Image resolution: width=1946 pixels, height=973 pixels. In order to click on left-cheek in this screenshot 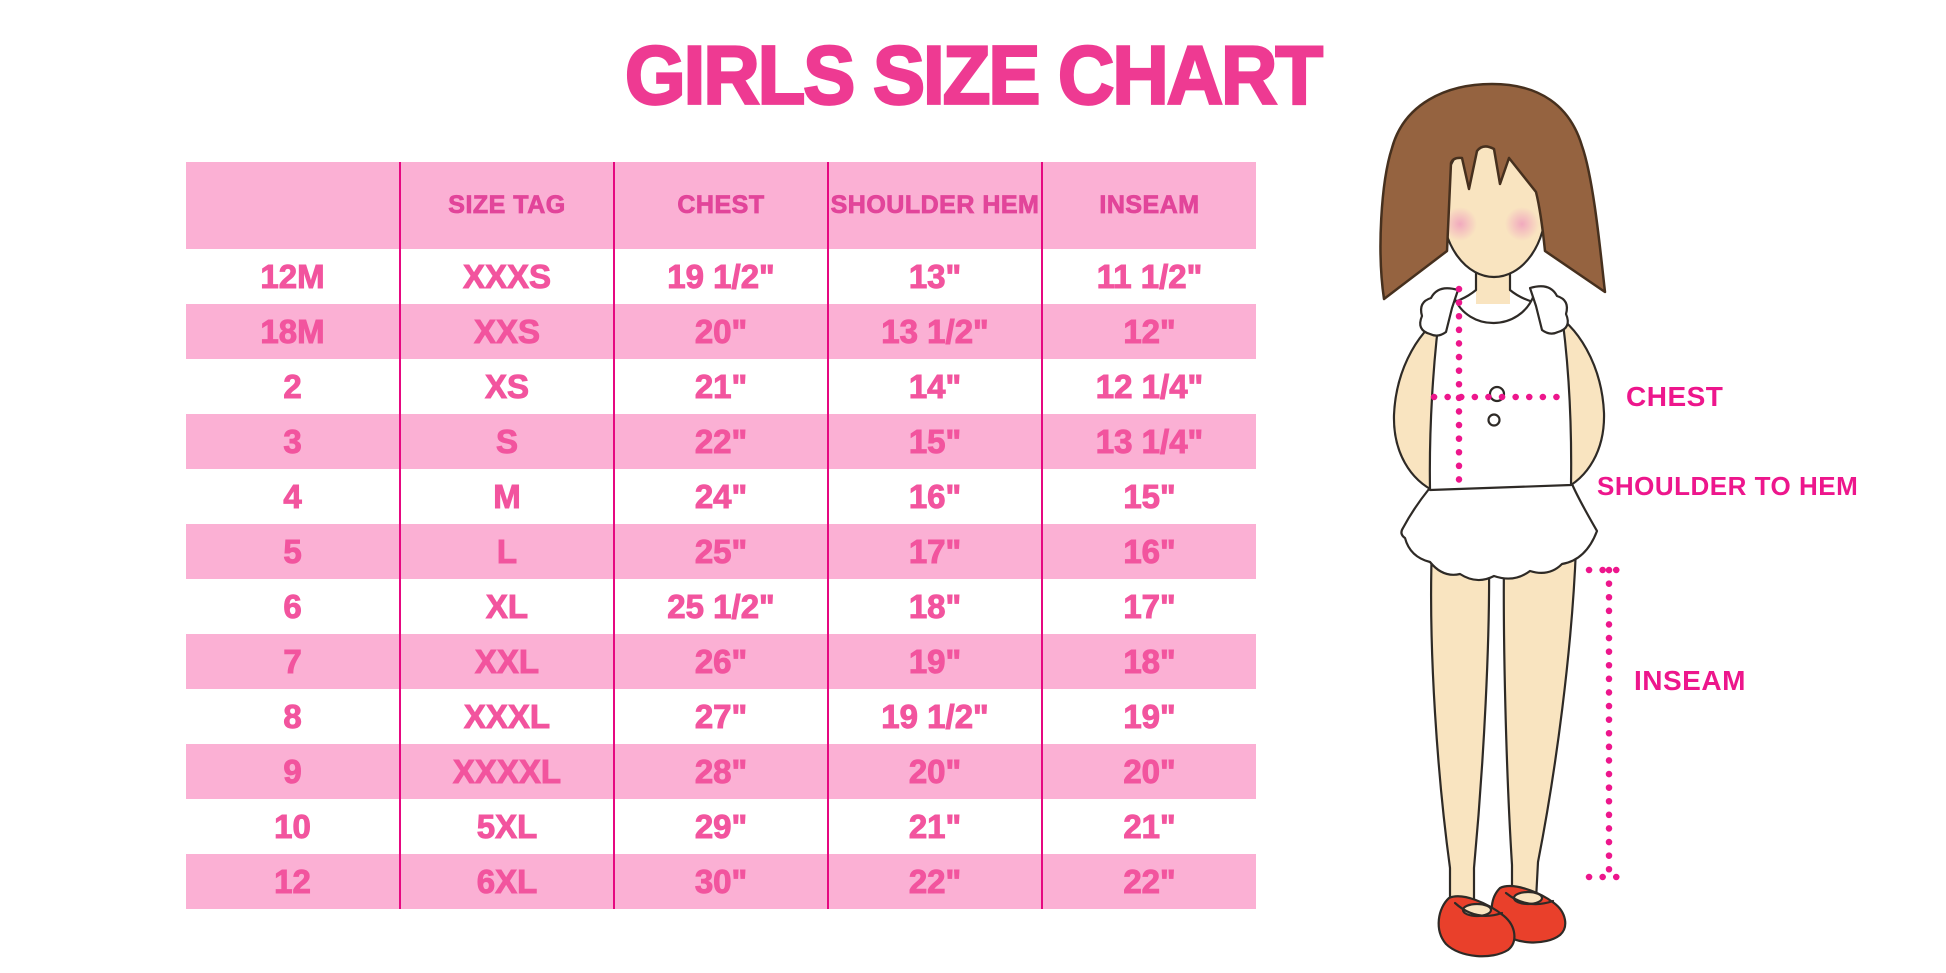, I will do `click(1460, 224)`.